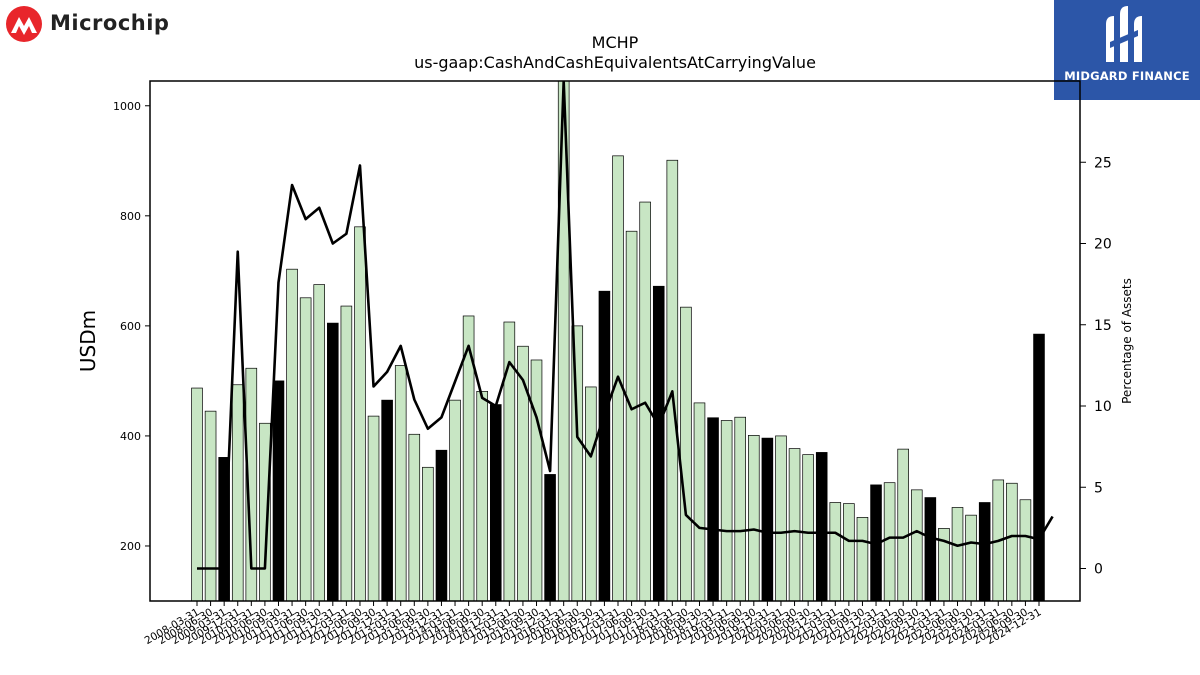 The image size is (1200, 675). I want to click on y2-tick-label: 10, so click(1103, 407).